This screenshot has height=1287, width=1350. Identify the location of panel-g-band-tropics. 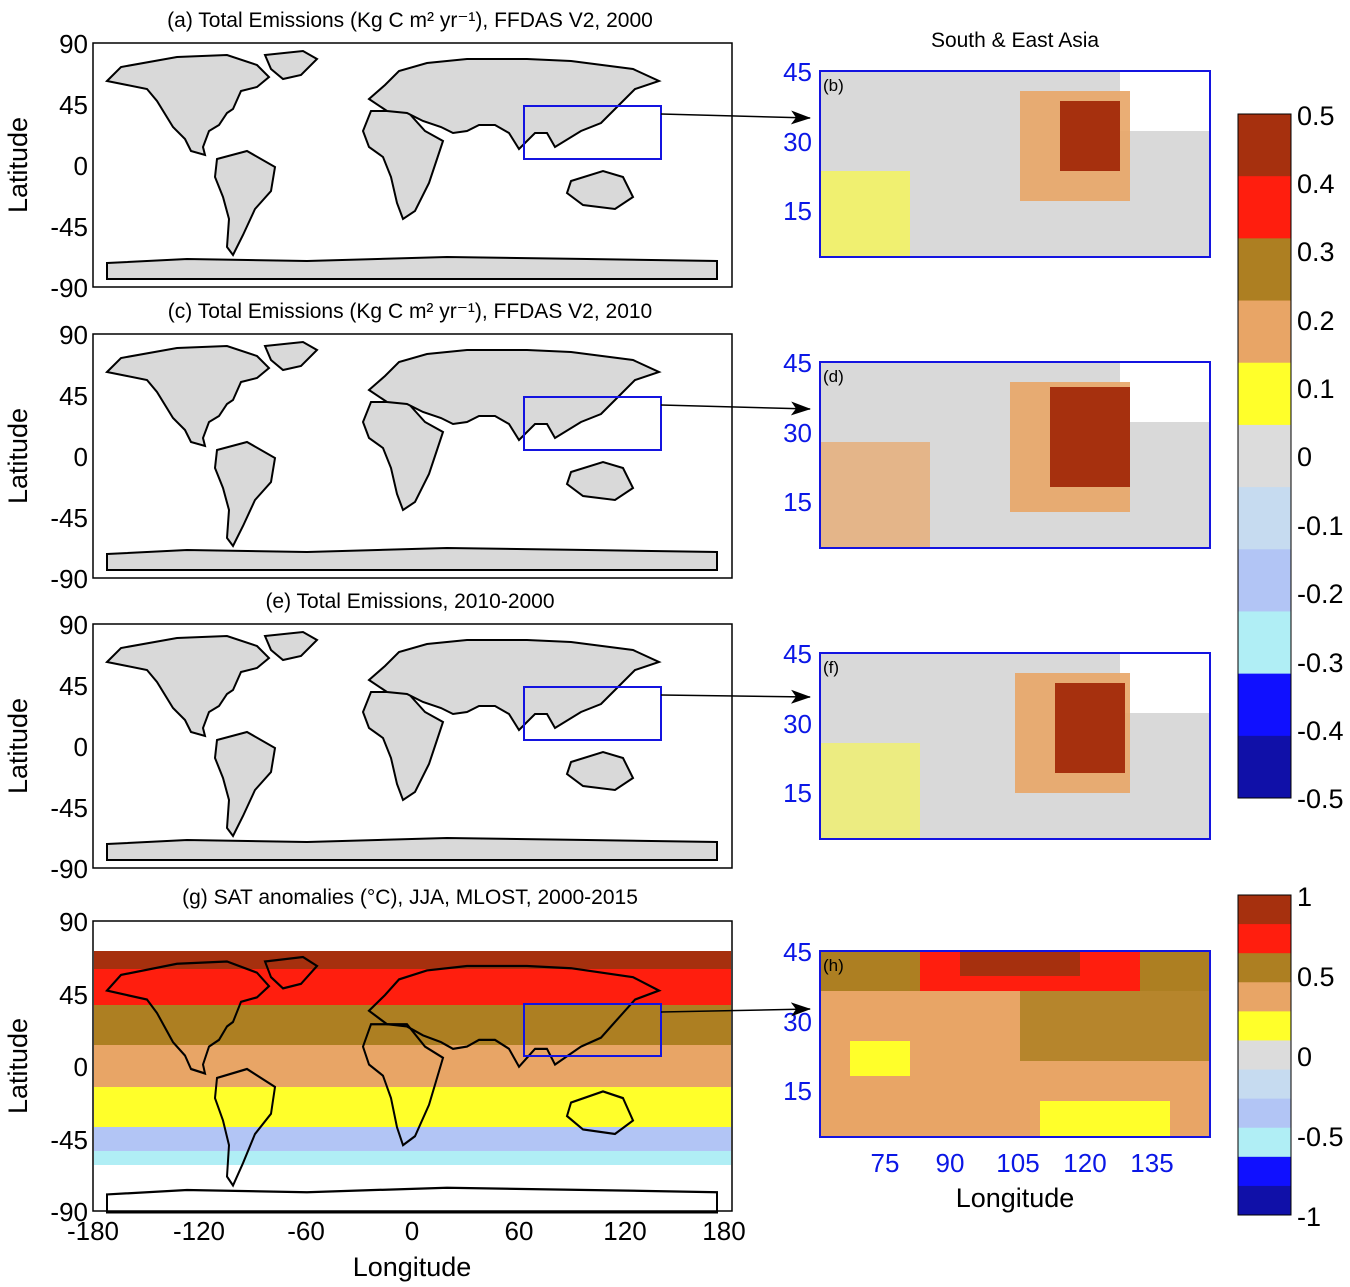
(412, 1066).